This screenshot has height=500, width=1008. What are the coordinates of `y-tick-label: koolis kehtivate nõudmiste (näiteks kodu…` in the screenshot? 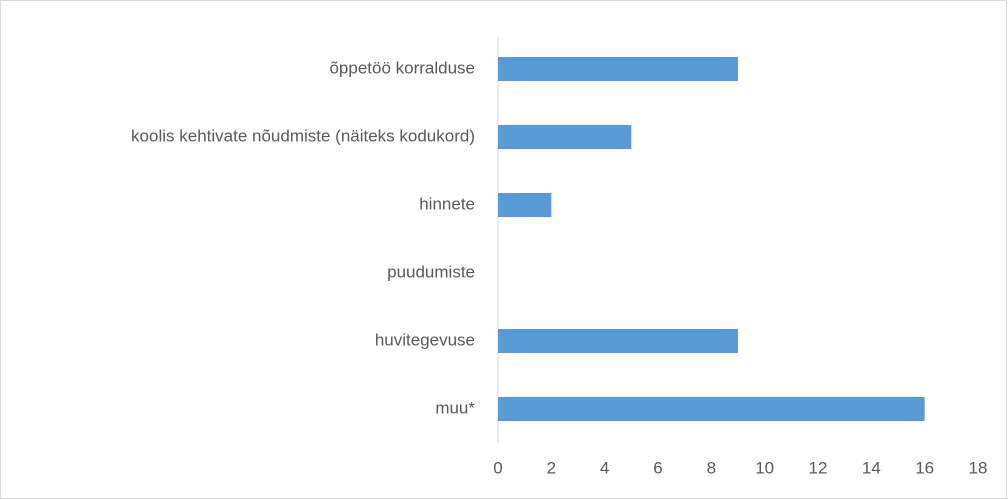 It's located at (303, 135).